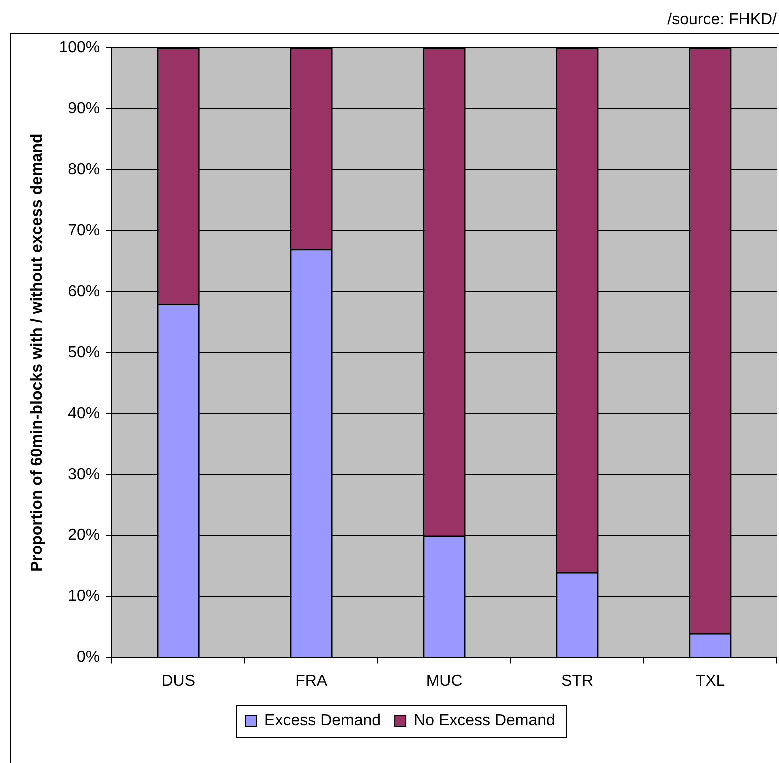 Image resolution: width=779 pixels, height=763 pixels. I want to click on y-tick-label: 0%, so click(88, 657).